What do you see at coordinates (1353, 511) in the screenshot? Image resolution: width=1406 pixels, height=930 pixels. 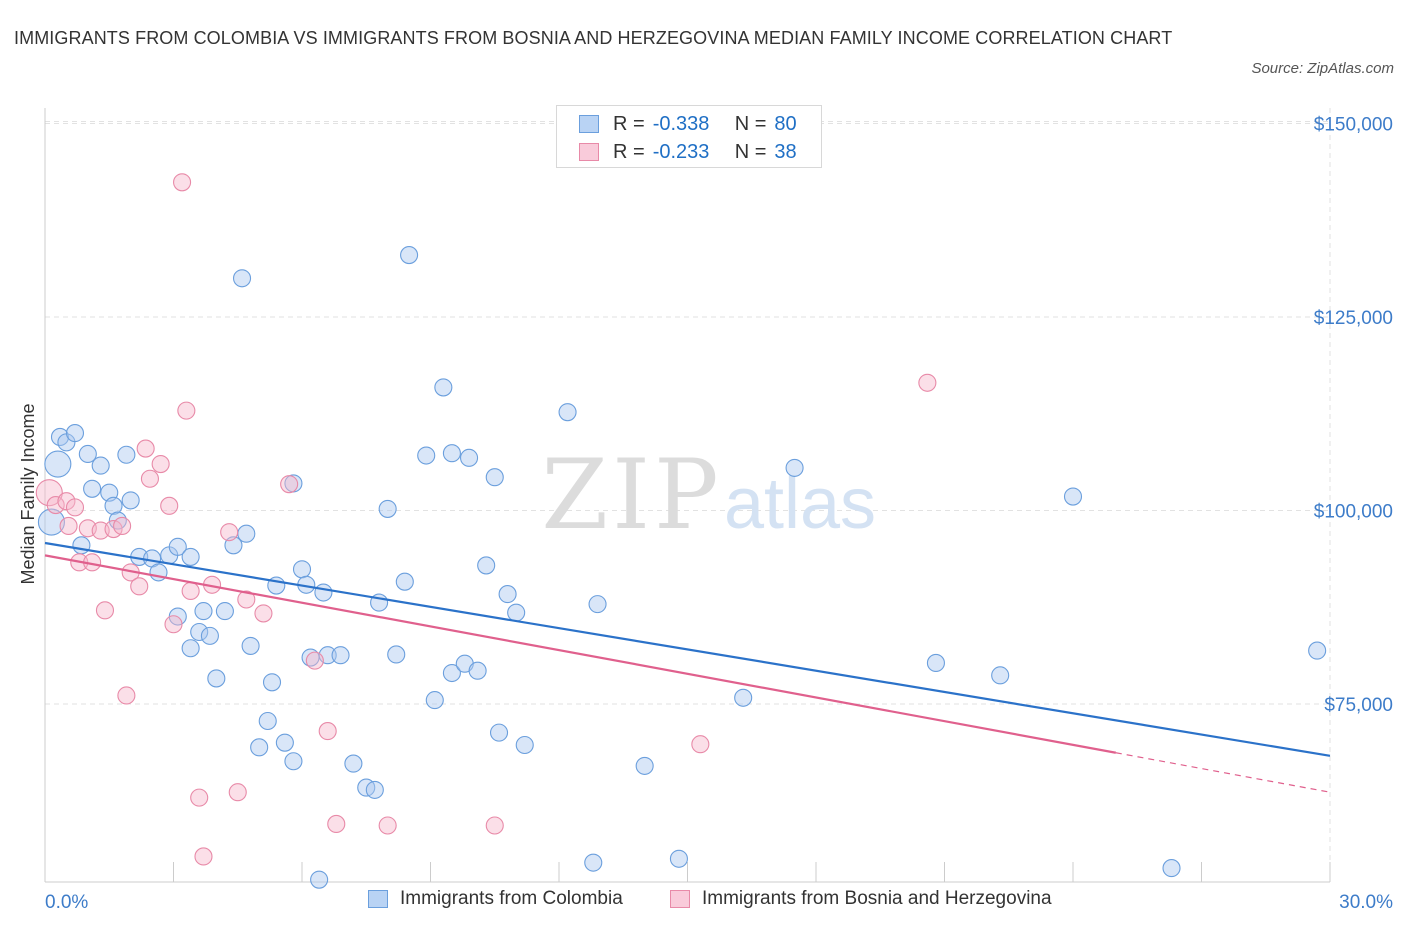 I see `y-tick-label: $100,000` at bounding box center [1353, 511].